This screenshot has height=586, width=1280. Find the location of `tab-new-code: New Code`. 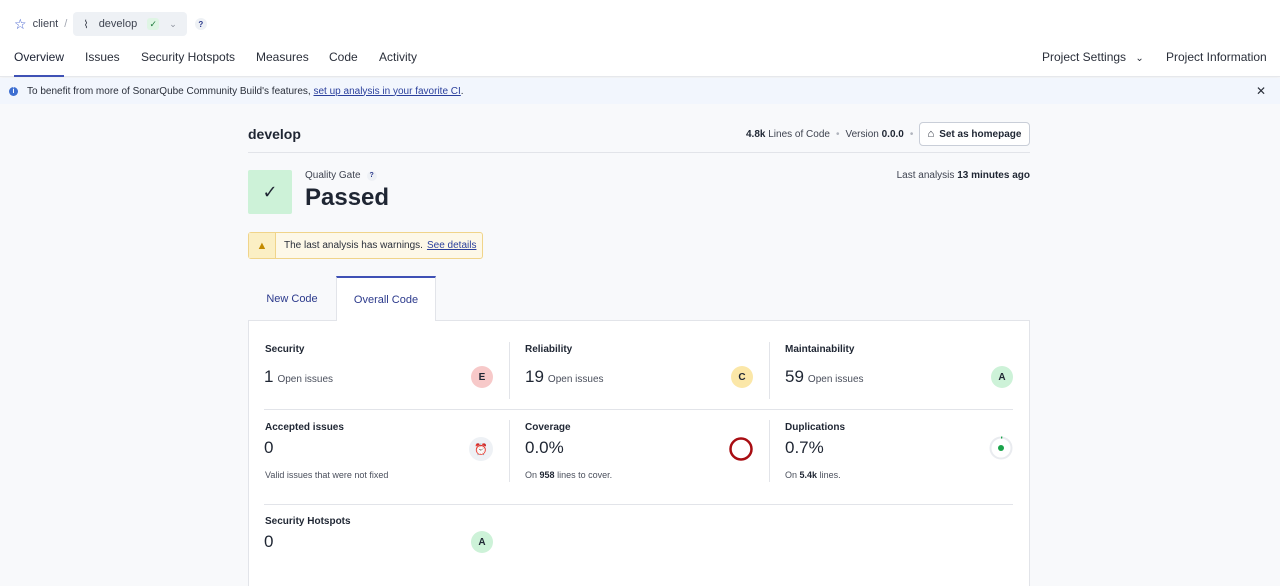

tab-new-code: New Code is located at coordinates (292, 298).